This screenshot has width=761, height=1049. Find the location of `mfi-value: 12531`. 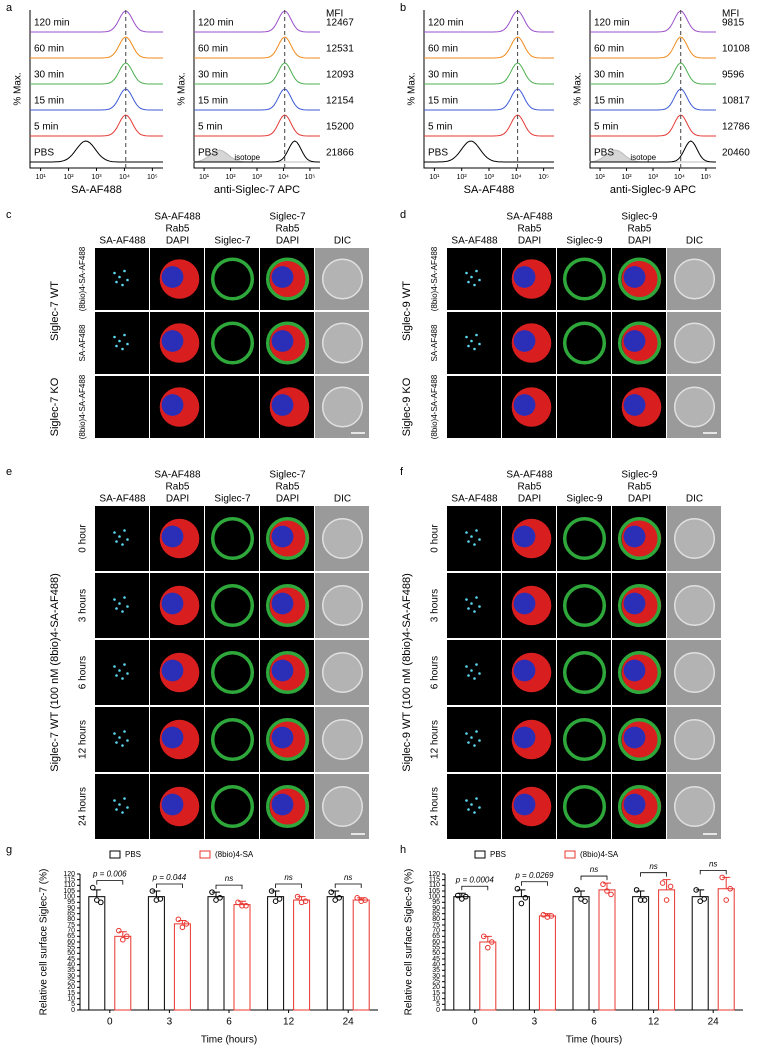

mfi-value: 12531 is located at coordinates (340, 49).